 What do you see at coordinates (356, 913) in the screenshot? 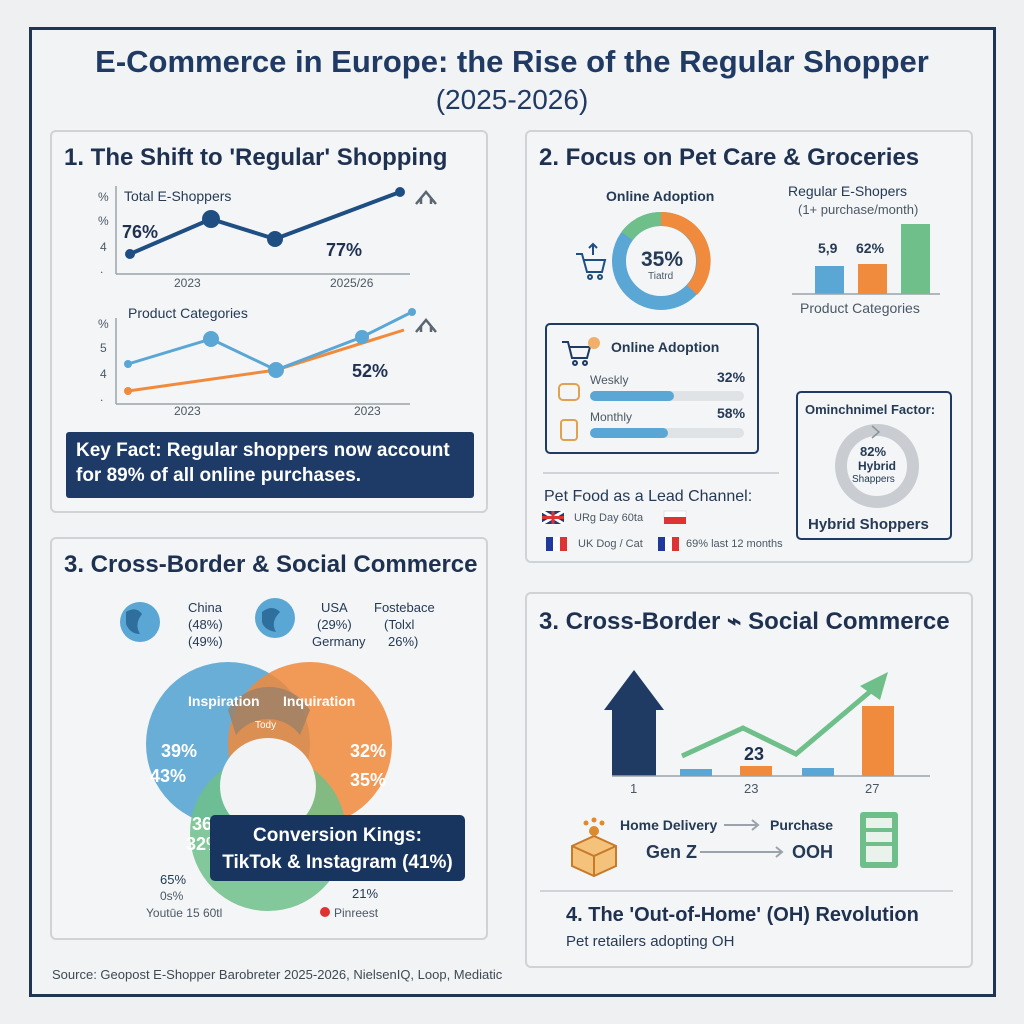
I see `pinterest-label: Pinreest` at bounding box center [356, 913].